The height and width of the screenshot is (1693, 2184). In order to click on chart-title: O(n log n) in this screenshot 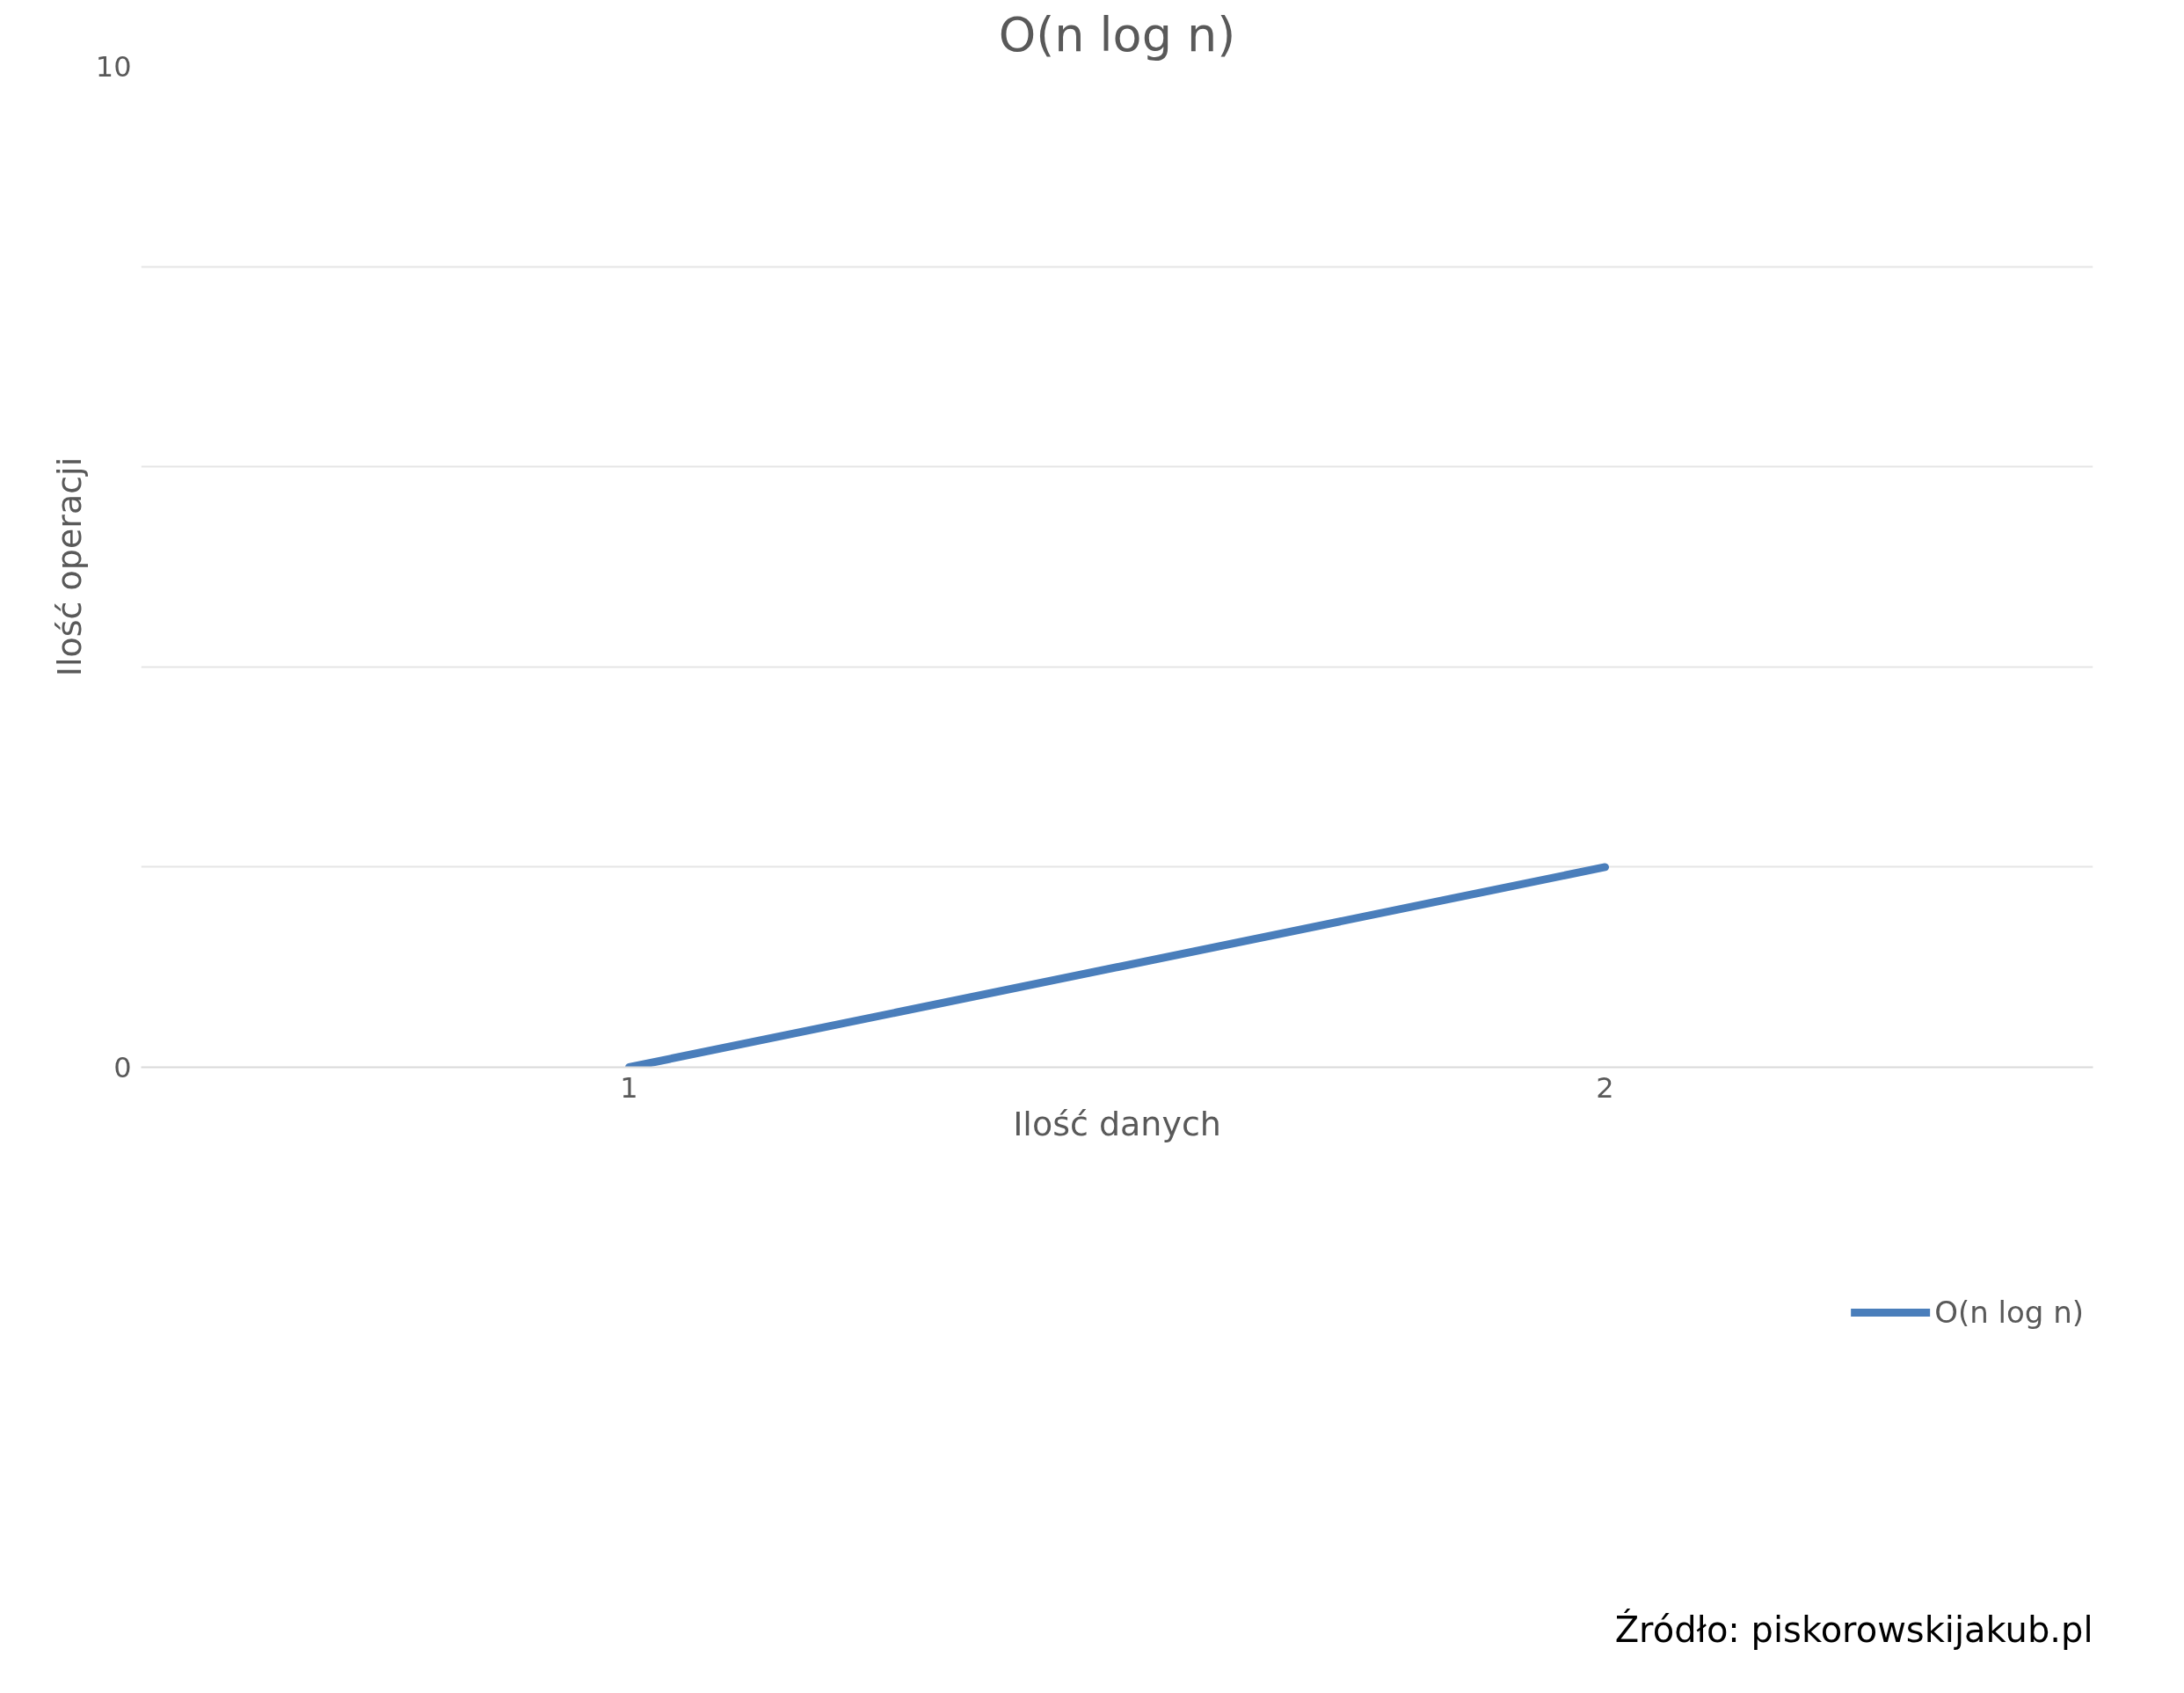, I will do `click(1117, 34)`.